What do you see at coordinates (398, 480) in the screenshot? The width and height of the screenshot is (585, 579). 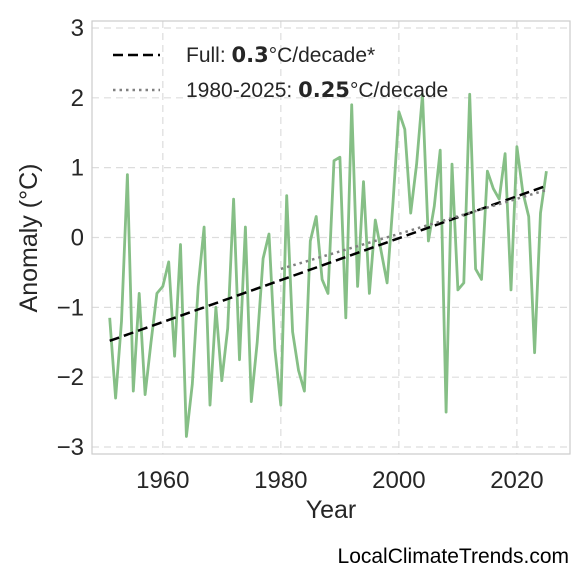 I see `x-tick-label: 2000` at bounding box center [398, 480].